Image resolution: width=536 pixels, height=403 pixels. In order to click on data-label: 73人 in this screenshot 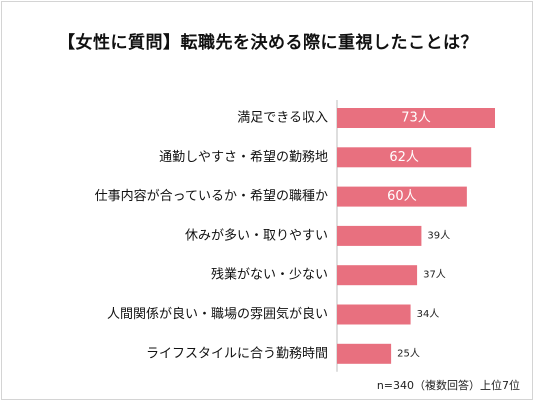, I will do `click(416, 118)`.